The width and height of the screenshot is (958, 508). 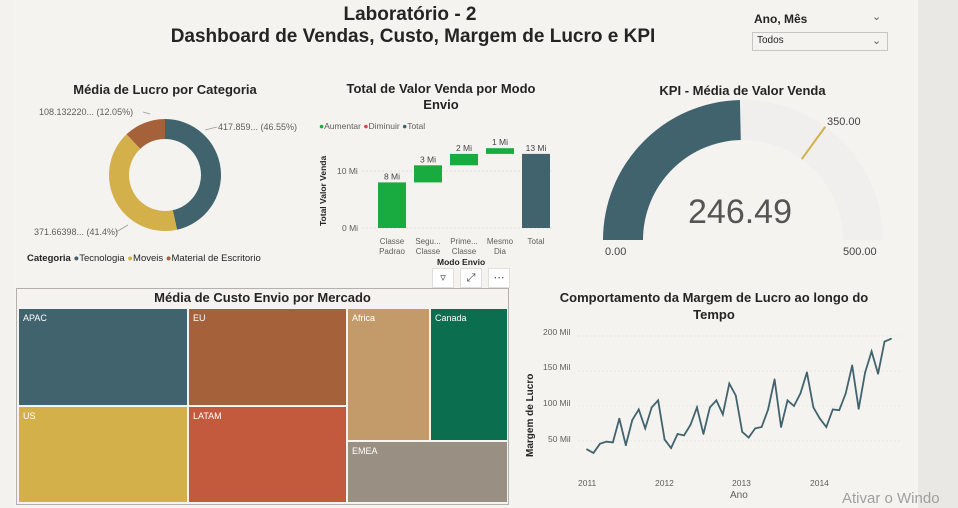 I want to click on treemap-tile-latam: LATAM, so click(x=267, y=454).